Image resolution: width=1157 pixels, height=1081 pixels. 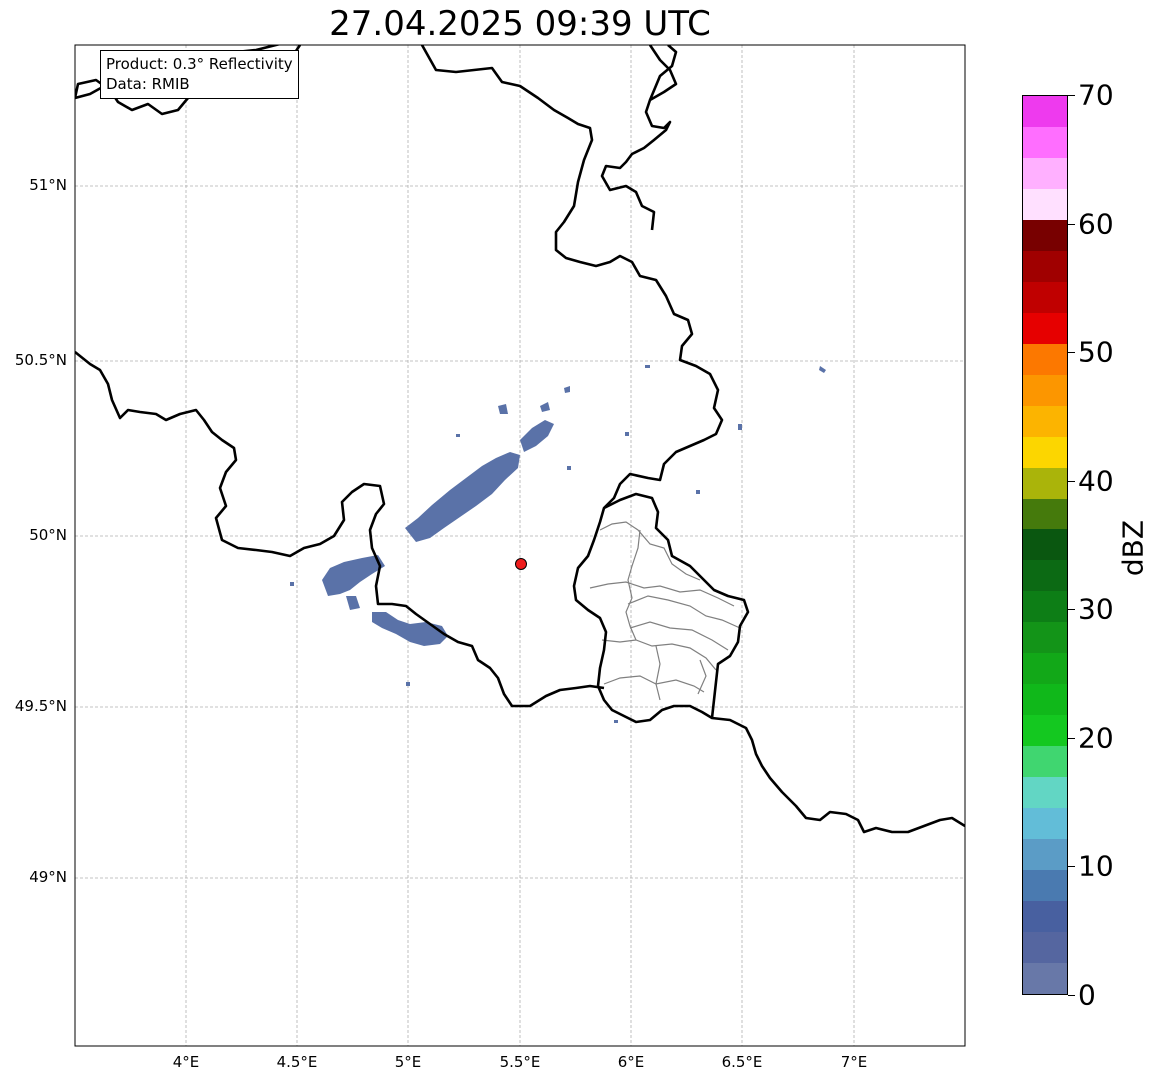 I want to click on lon-label: 6.5°E, so click(x=742, y=1062).